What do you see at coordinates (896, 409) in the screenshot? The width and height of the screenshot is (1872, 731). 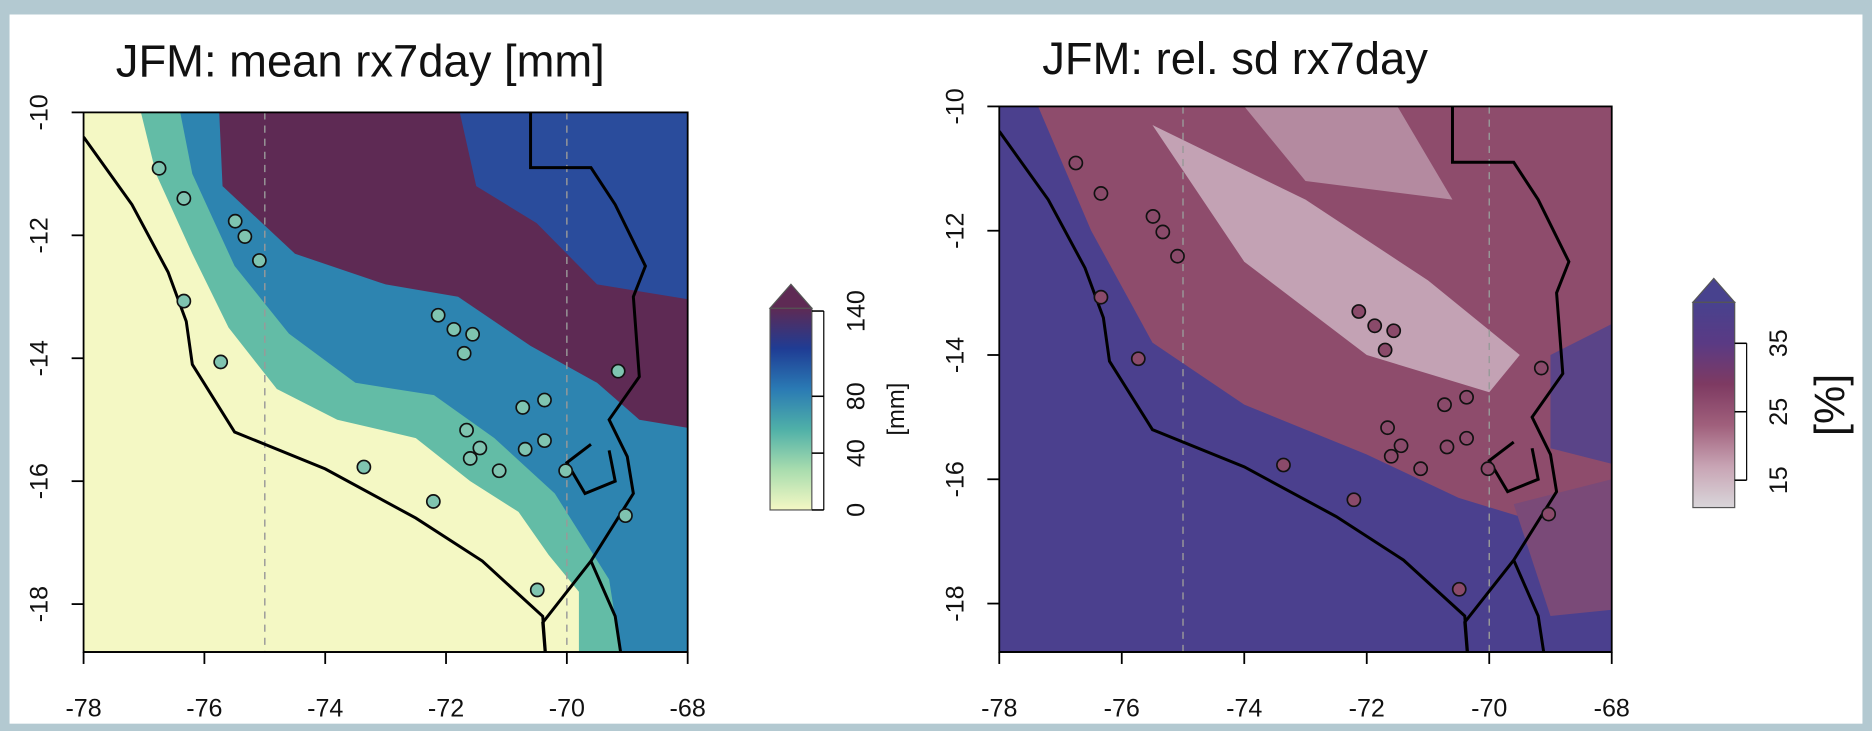 I see `colorbar-label: [mm]` at bounding box center [896, 409].